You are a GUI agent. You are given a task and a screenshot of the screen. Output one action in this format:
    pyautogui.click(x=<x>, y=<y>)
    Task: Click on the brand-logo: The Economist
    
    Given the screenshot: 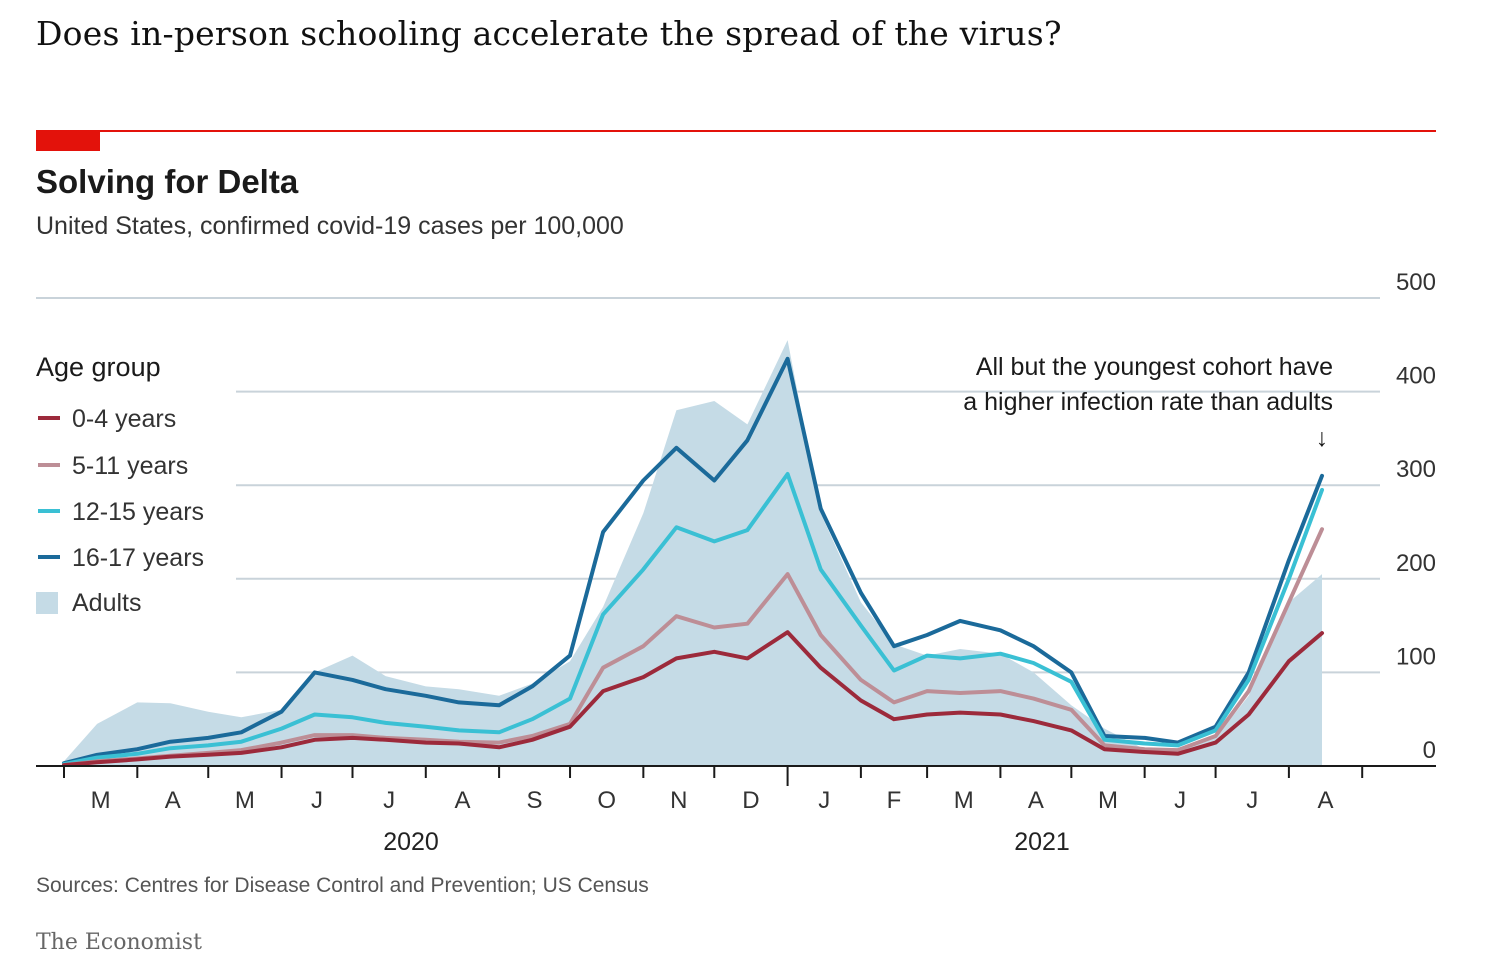 What is the action you would take?
    pyautogui.click(x=119, y=942)
    